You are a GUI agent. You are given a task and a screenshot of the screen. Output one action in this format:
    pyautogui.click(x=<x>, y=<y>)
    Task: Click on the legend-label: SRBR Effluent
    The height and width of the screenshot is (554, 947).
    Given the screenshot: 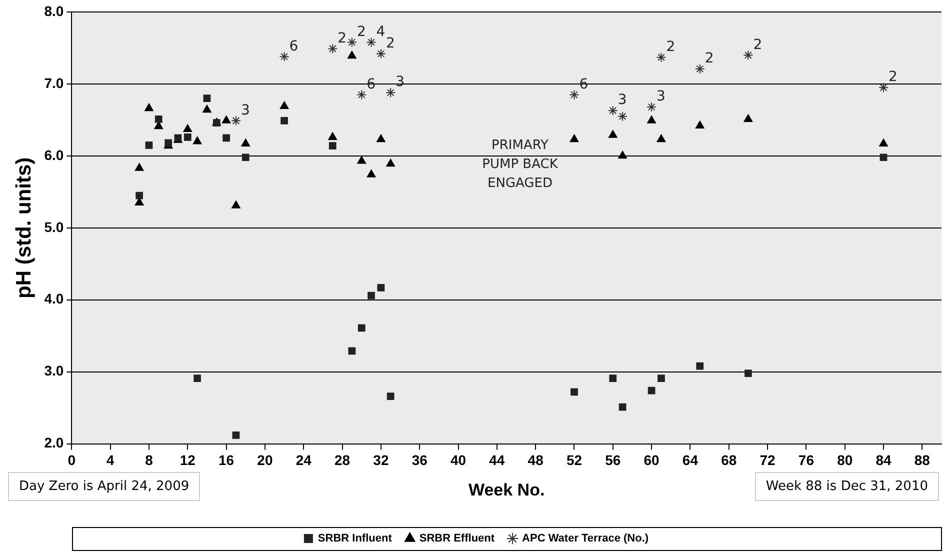 What is the action you would take?
    pyautogui.click(x=457, y=538)
    